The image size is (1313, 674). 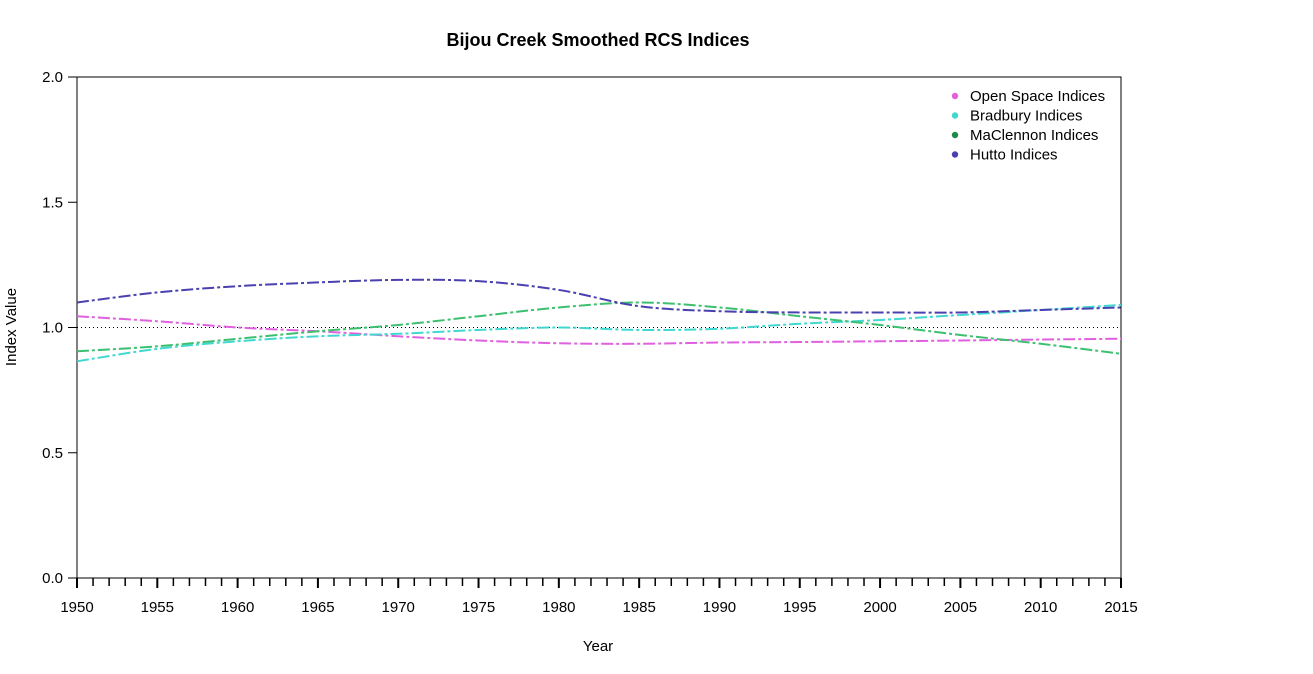 What do you see at coordinates (52, 453) in the screenshot?
I see `y-tick-label: 0.5` at bounding box center [52, 453].